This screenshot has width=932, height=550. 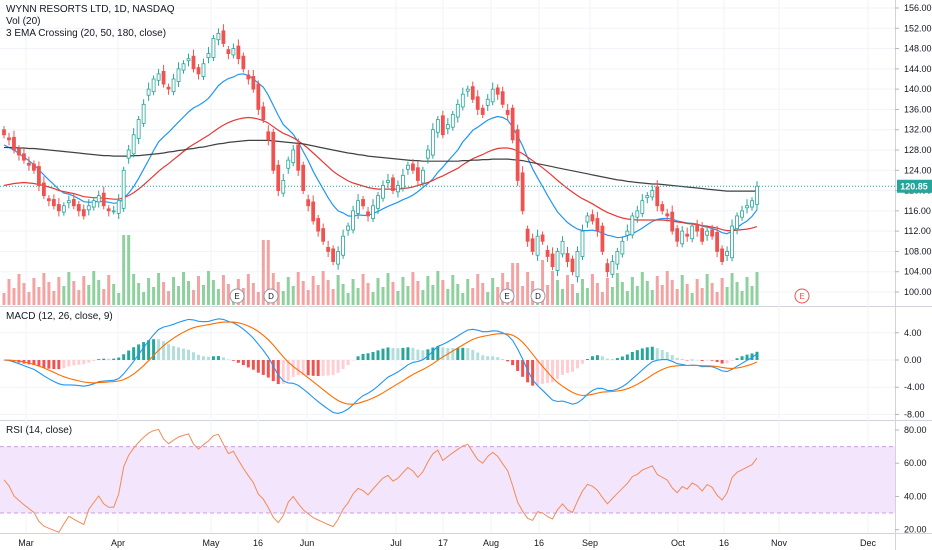 I want to click on price-tick-label: 116.00, so click(x=917, y=211).